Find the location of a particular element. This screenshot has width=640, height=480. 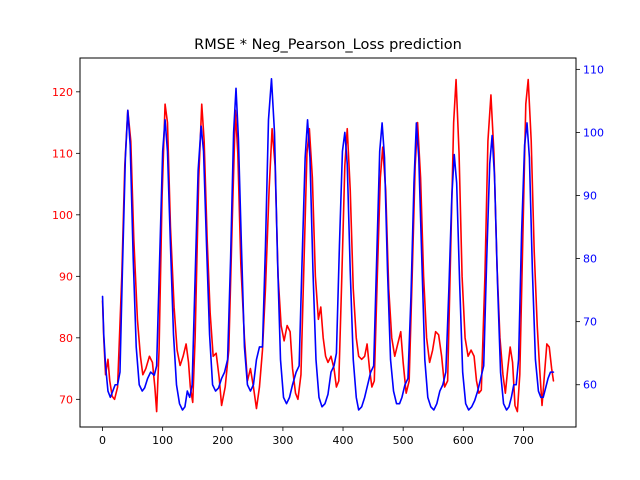

y-right-tick-label: 60 is located at coordinates (590, 385).